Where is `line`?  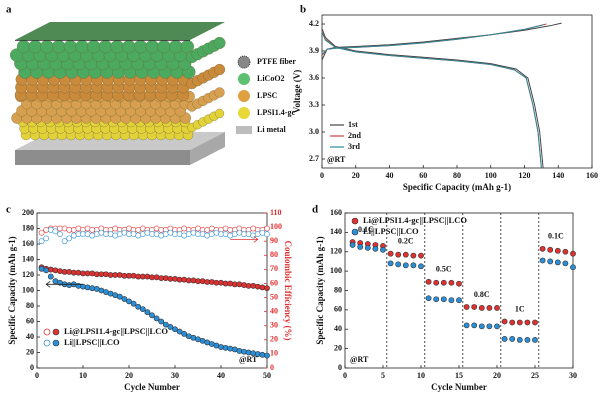 line is located at coordinates (432, 96).